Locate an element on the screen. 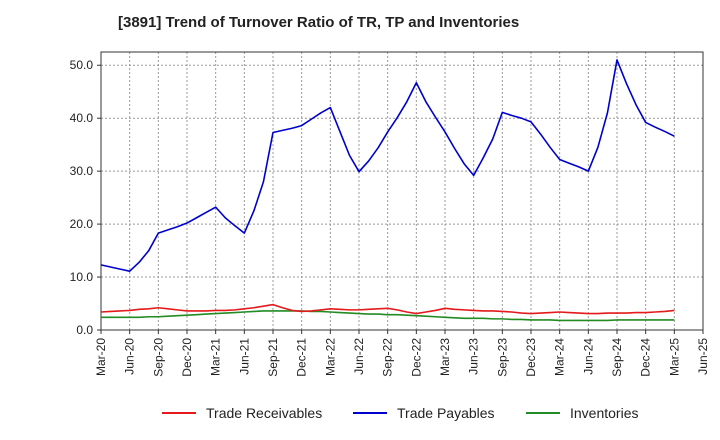 This screenshot has height=440, width=720. y-tick-label: 0.0 is located at coordinates (84, 330).